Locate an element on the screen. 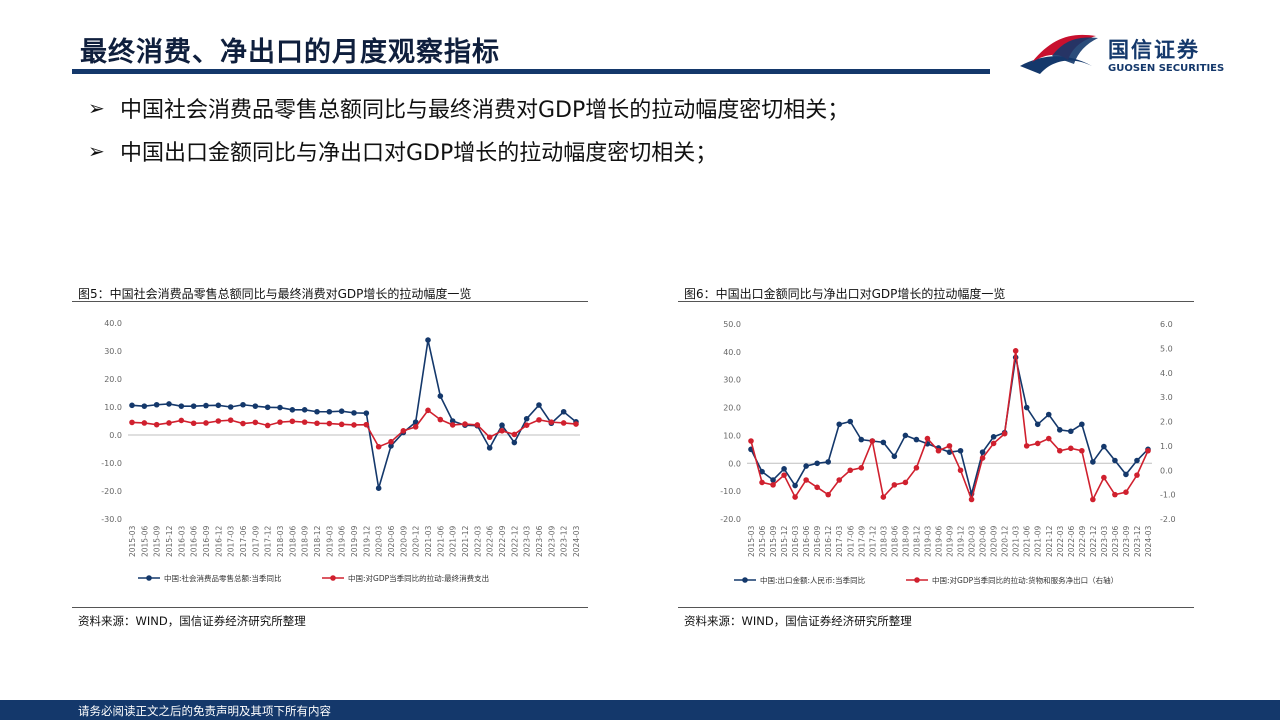 The height and width of the screenshot is (720, 1280). x-tick-label: 2015-06 is located at coordinates (144, 541).